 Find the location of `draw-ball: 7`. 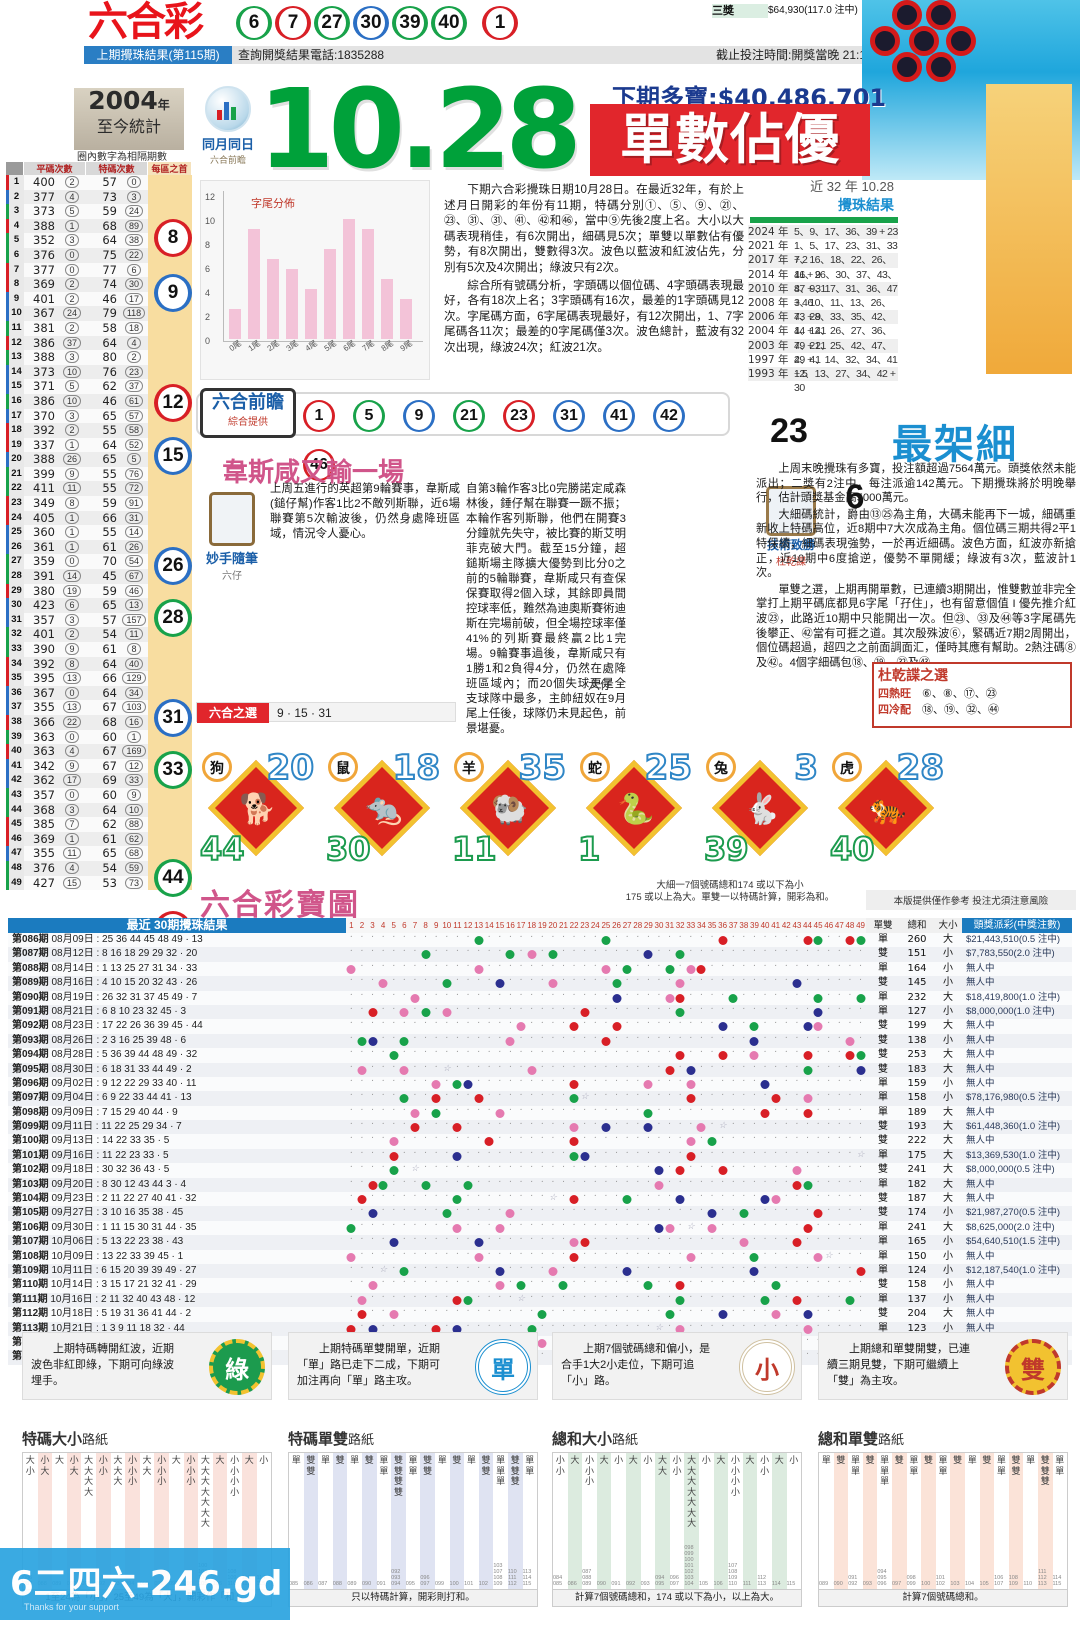

draw-ball: 7 is located at coordinates (293, 23).